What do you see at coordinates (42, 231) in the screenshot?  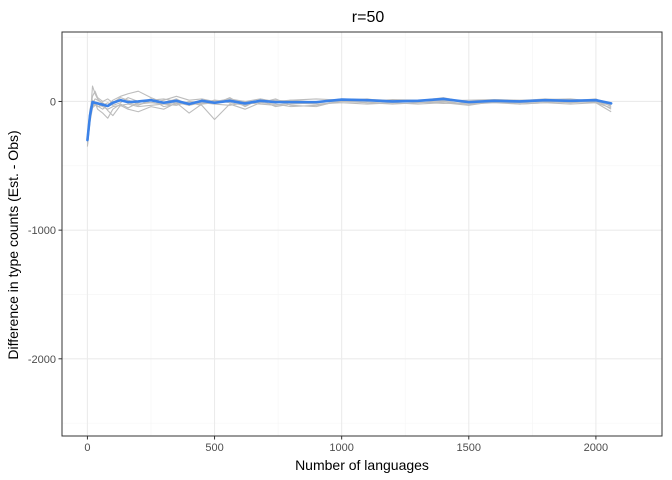 I see `y-tick-label: -1000` at bounding box center [42, 231].